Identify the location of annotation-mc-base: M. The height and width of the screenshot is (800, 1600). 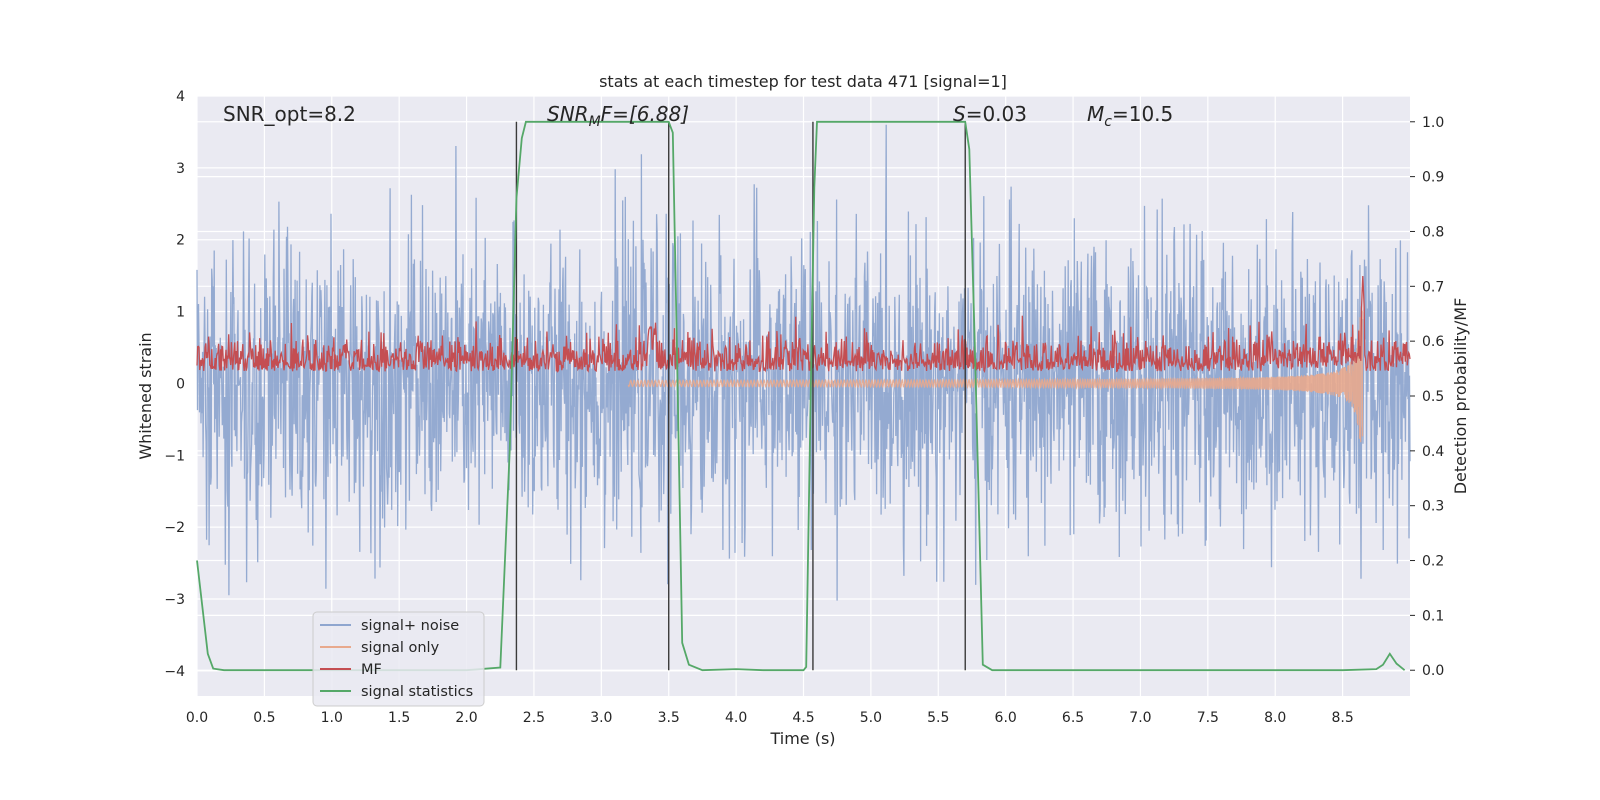
(1095, 114).